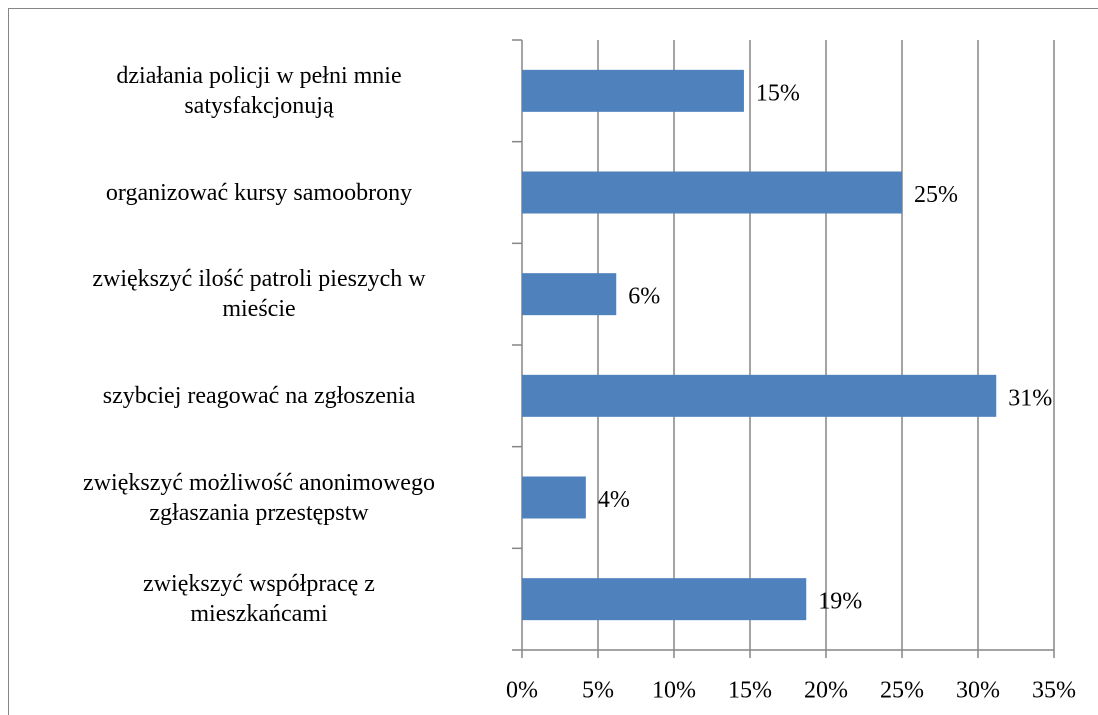 The image size is (1098, 715). What do you see at coordinates (840, 602) in the screenshot?
I see `data-label: 19%` at bounding box center [840, 602].